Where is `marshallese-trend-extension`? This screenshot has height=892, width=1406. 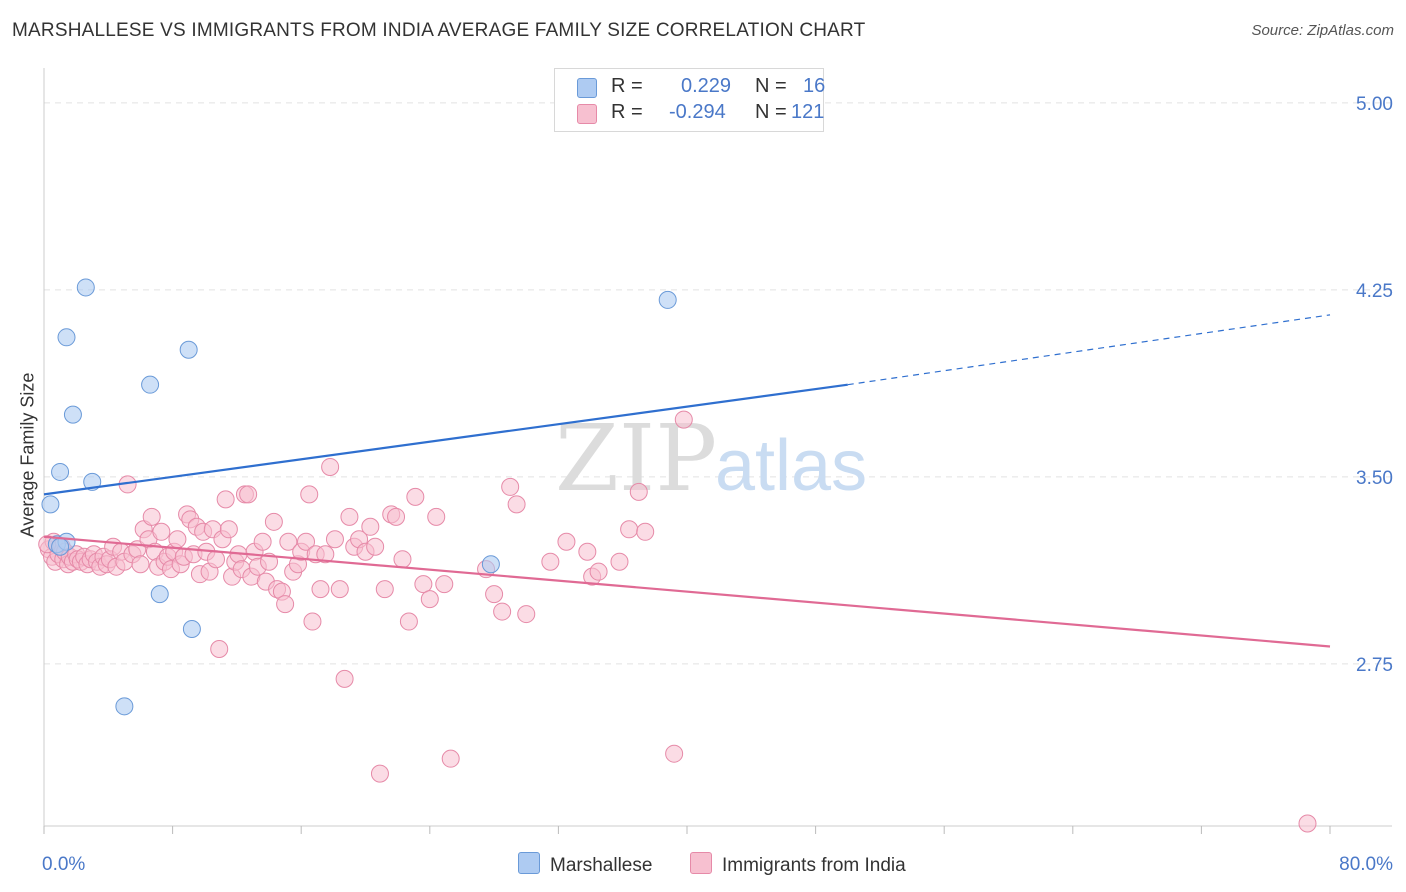
marshallese-trend-extension is located at coordinates (1089, 350).